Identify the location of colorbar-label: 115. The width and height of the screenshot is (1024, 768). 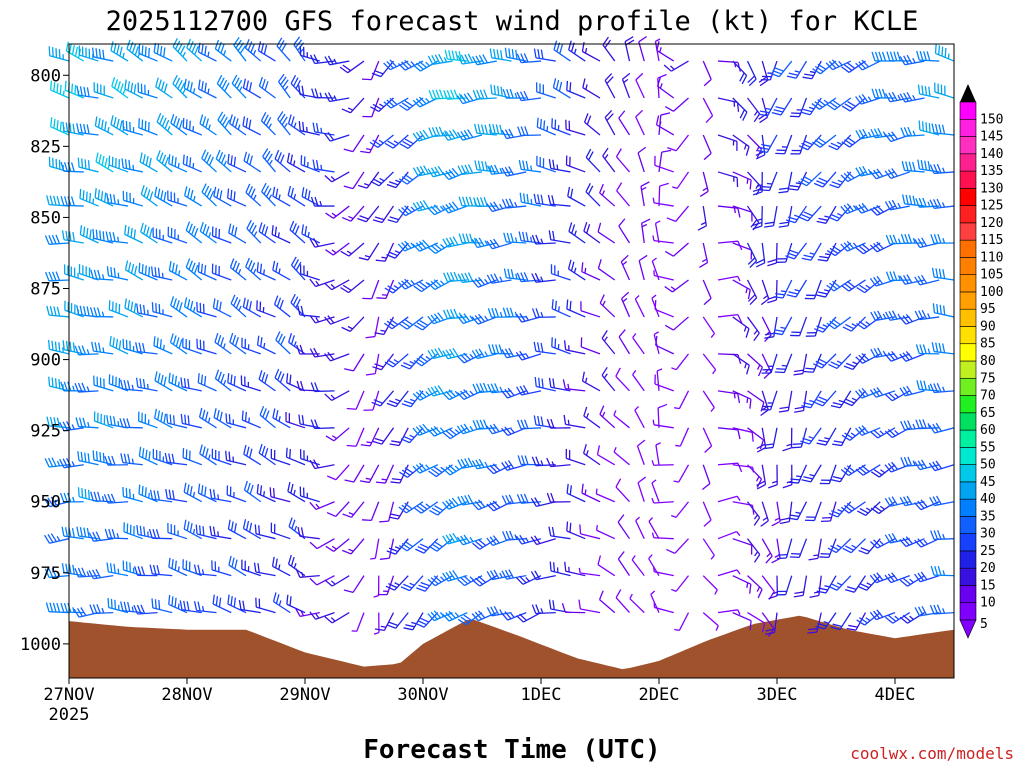
(991, 240).